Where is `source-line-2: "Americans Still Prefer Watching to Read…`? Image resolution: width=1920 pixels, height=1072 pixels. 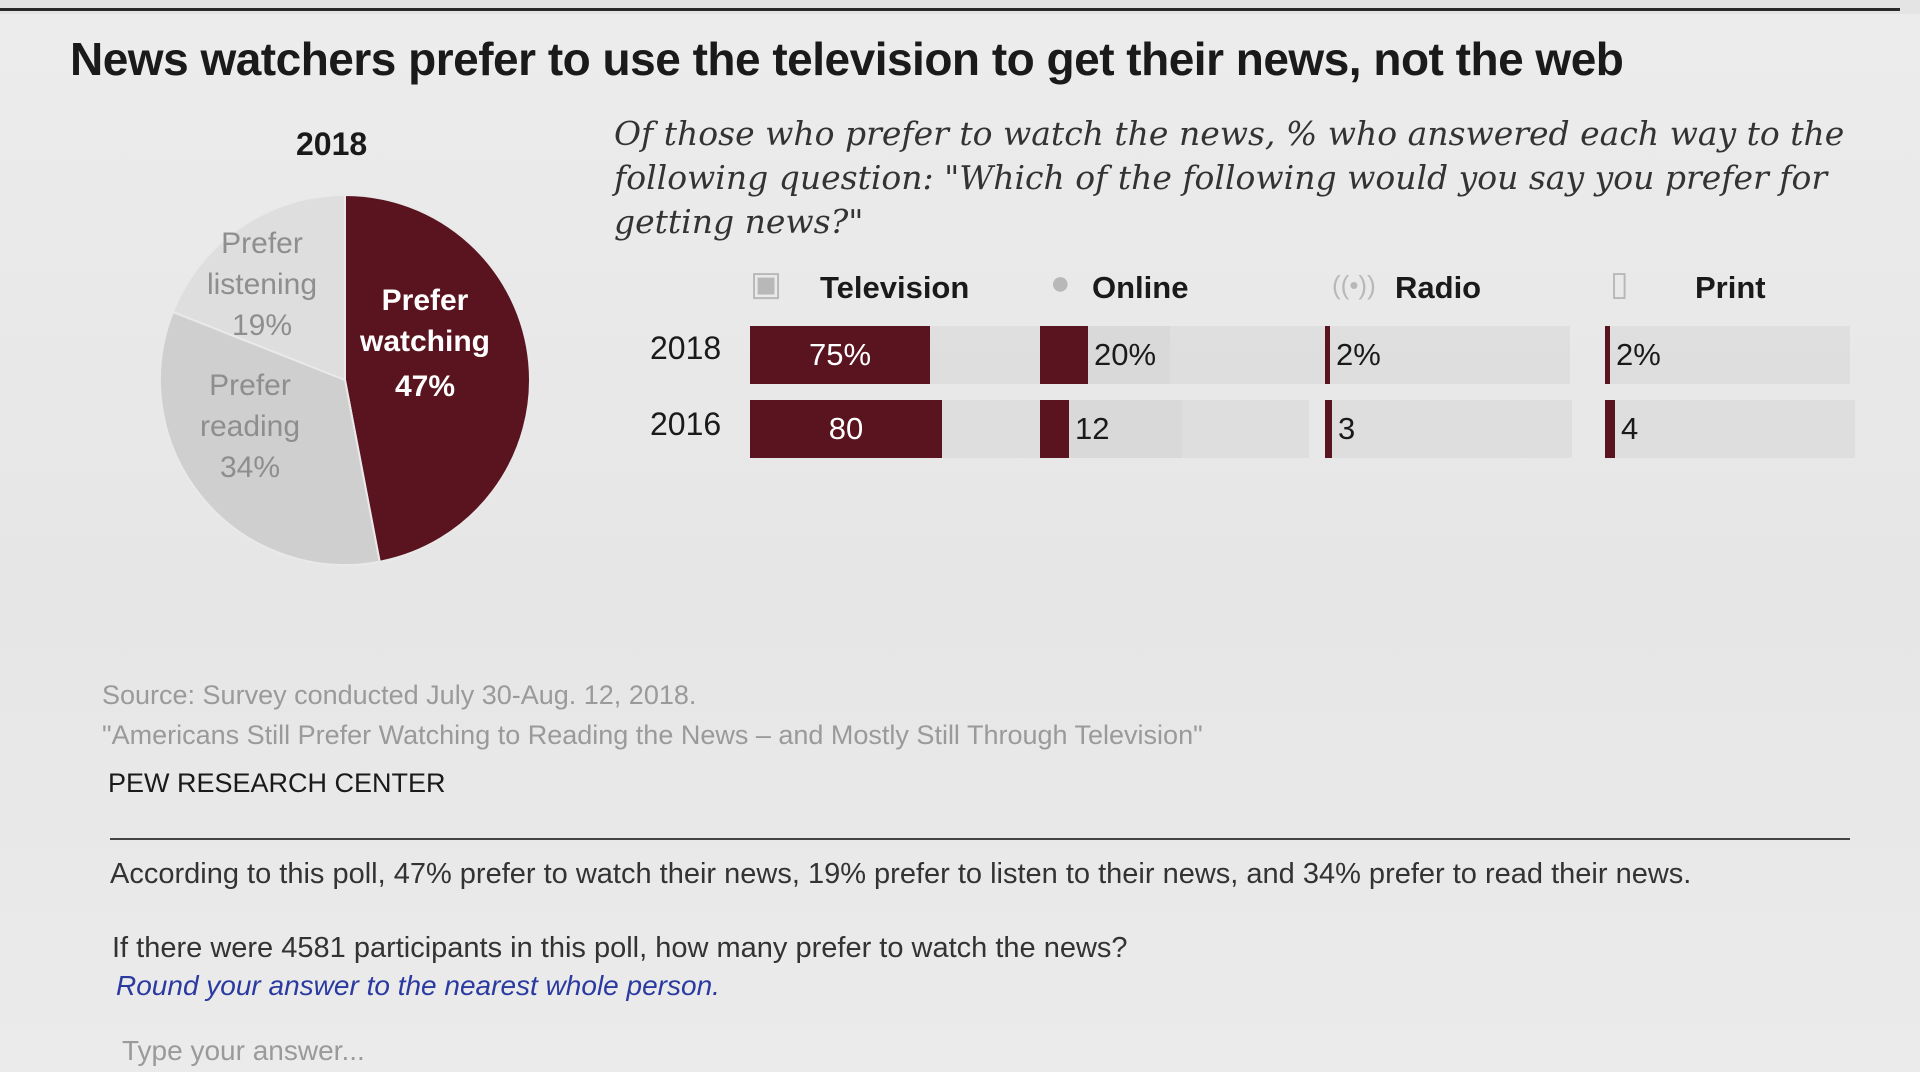 source-line-2: "Americans Still Prefer Watching to Read… is located at coordinates (652, 735).